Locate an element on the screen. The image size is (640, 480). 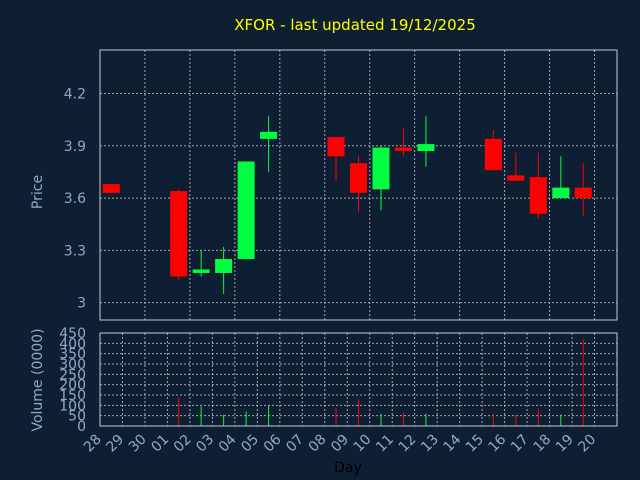
price-tick-label: 3.3 is located at coordinates (75, 251).